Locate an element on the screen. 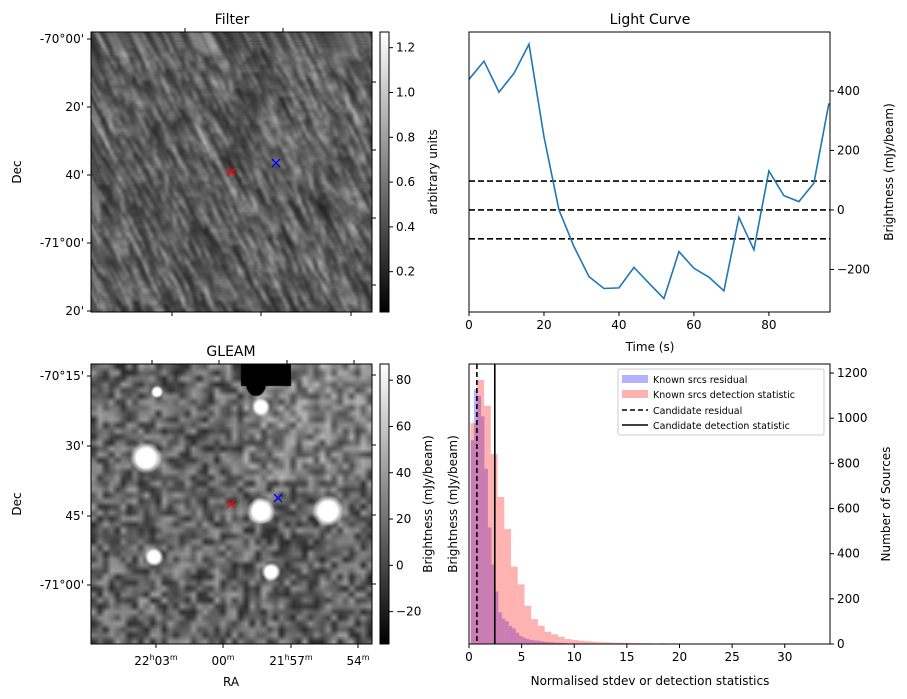  filter-axes-frame is located at coordinates (231, 172).